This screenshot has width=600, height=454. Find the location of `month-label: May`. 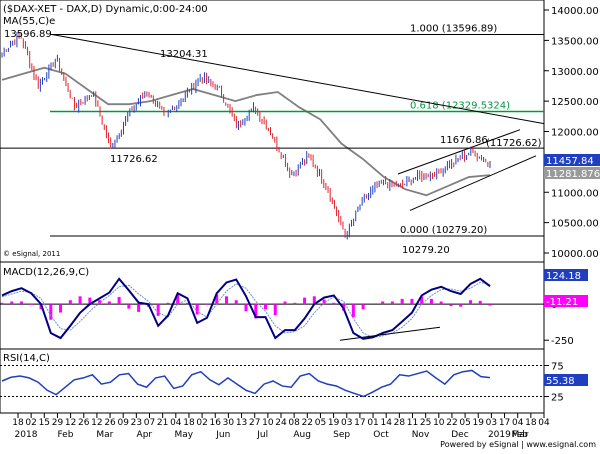

month-label: May is located at coordinates (183, 435).